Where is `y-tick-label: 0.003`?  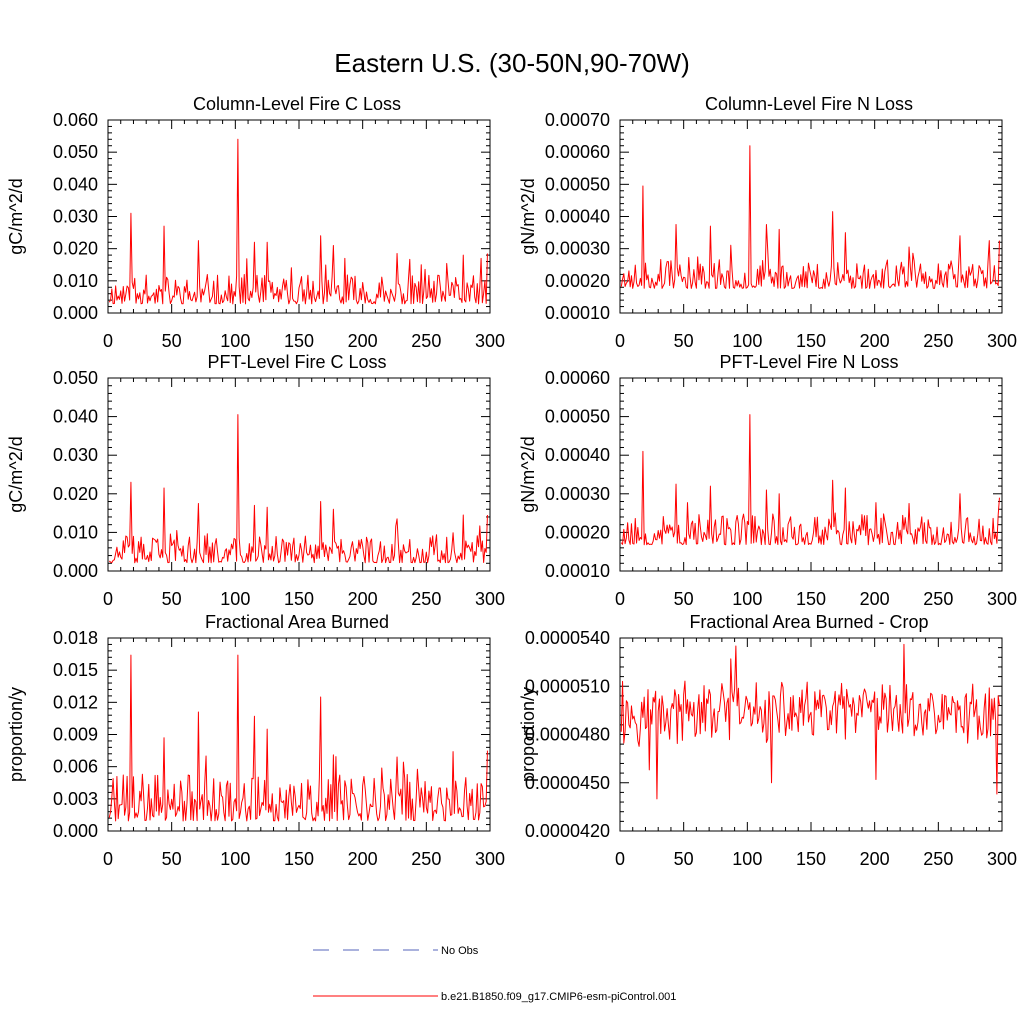
y-tick-label: 0.003 is located at coordinates (75, 799).